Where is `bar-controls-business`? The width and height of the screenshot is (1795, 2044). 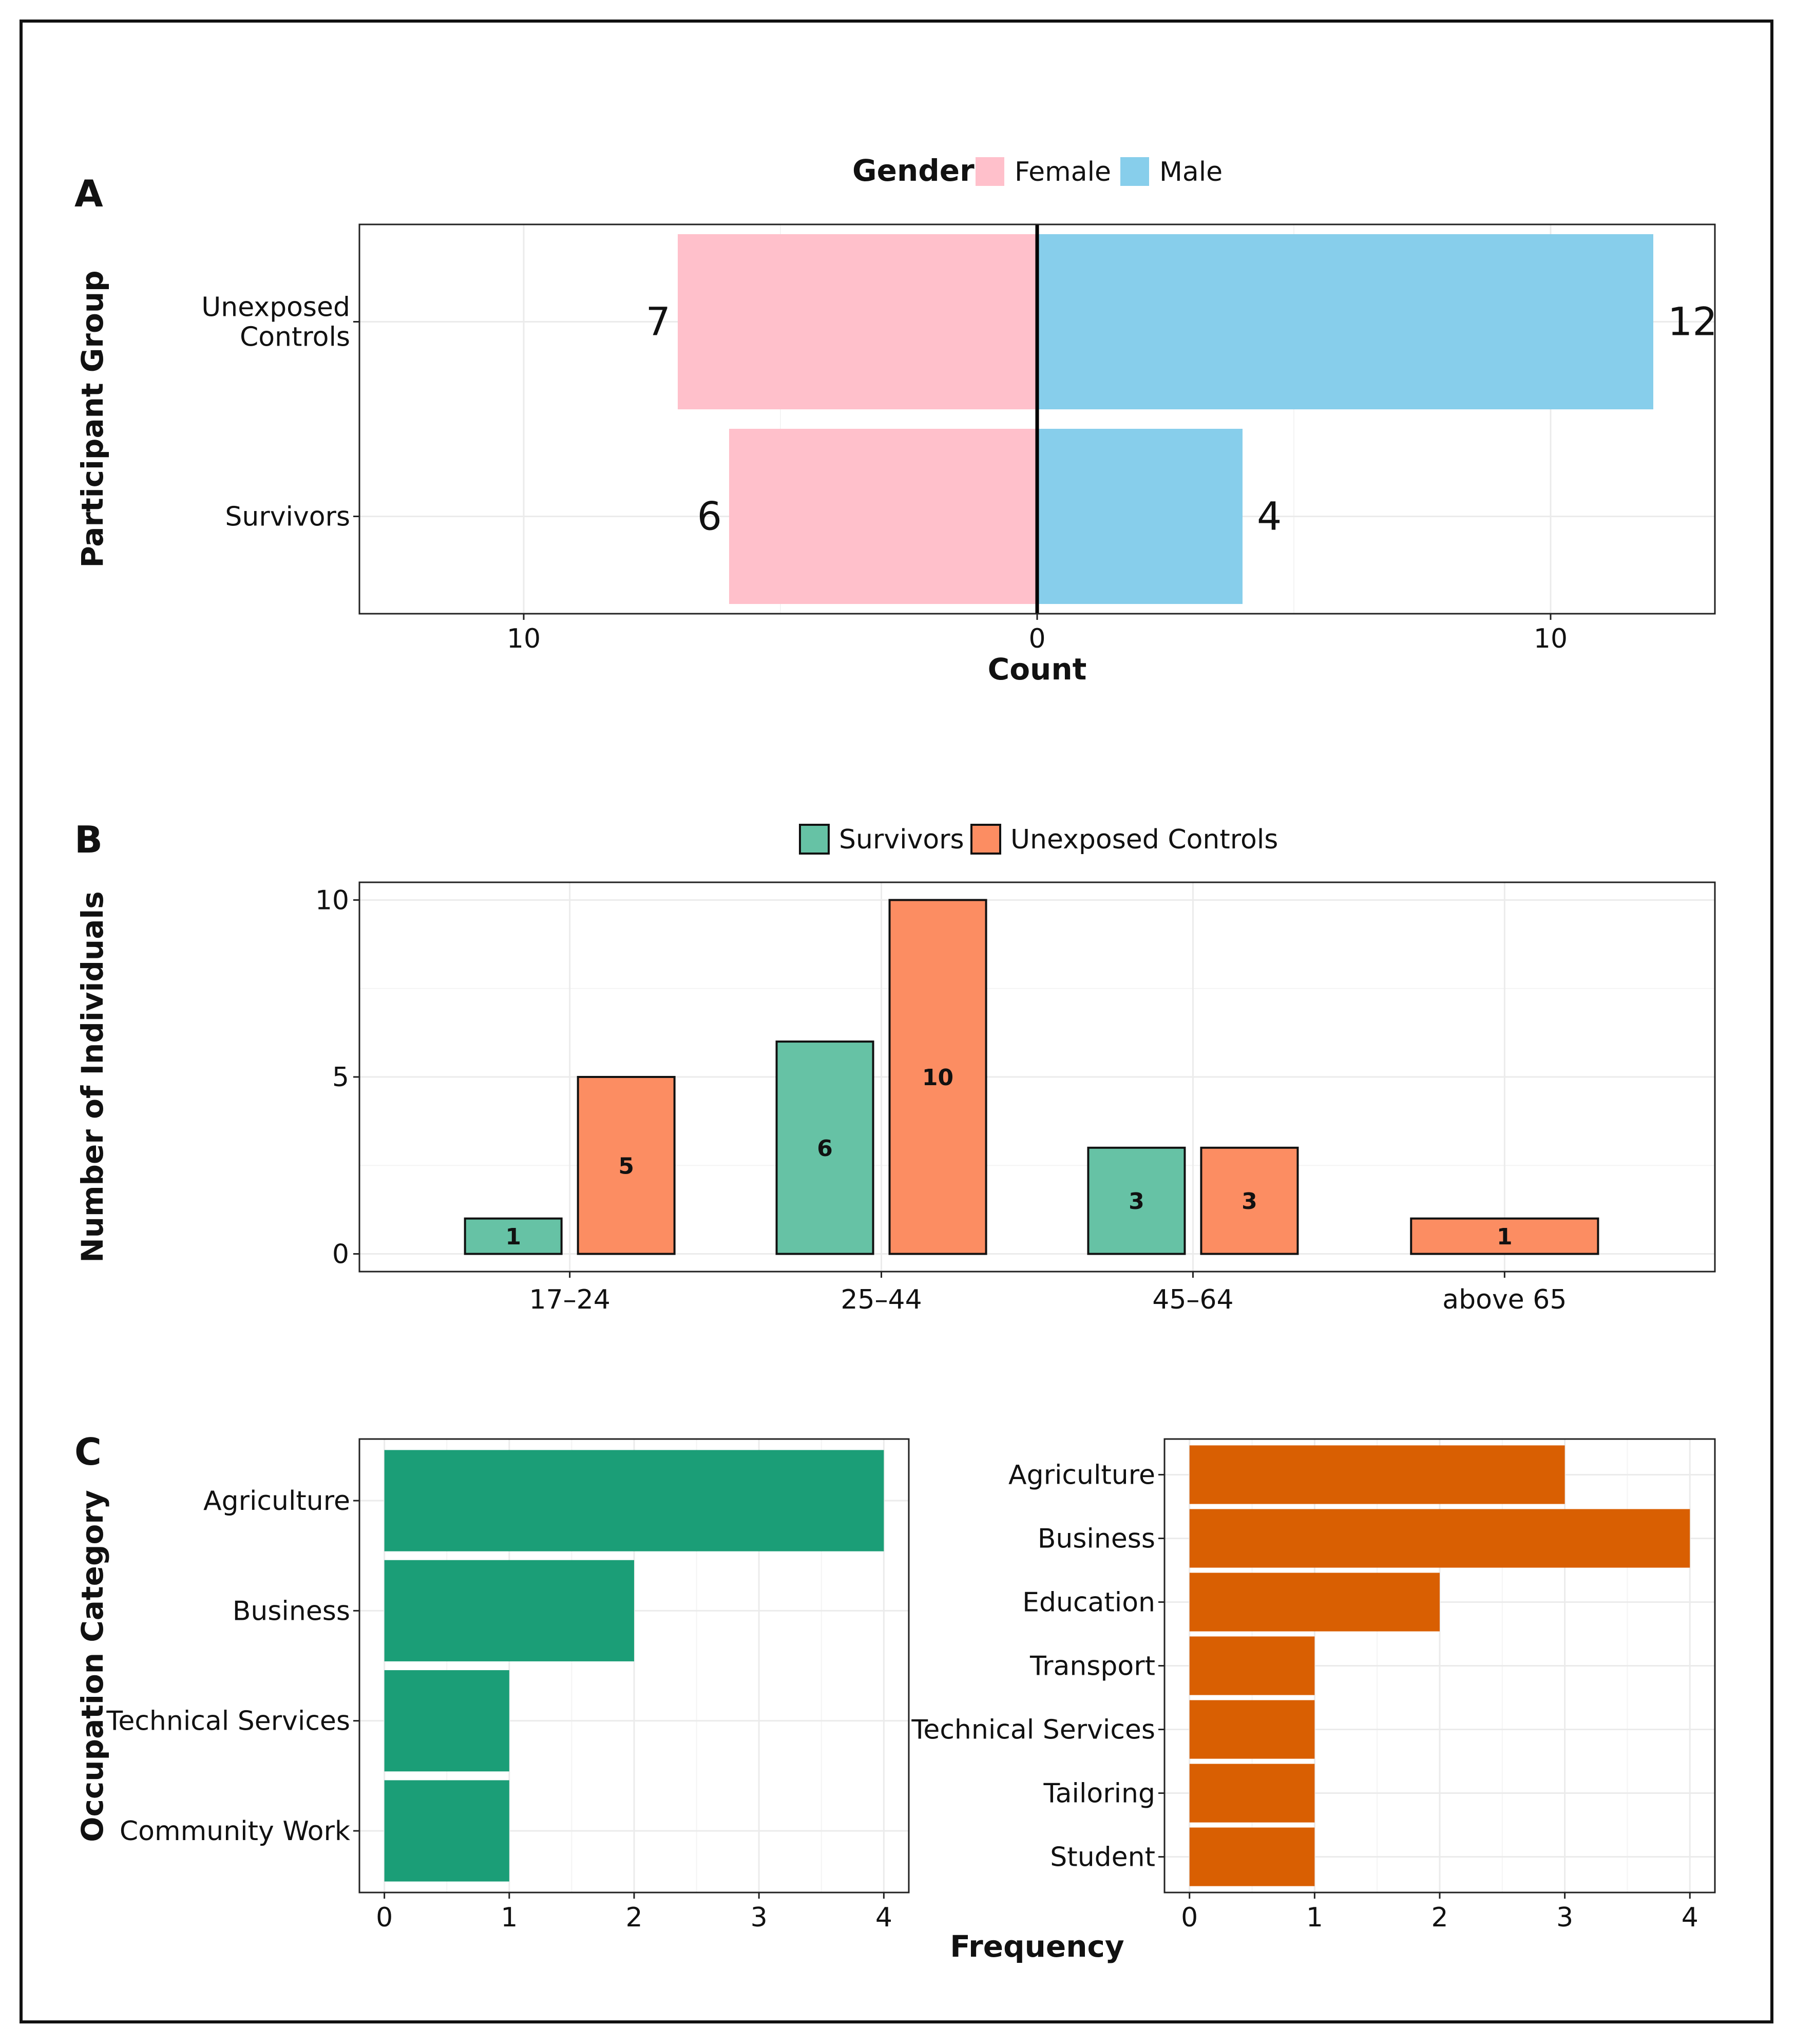 bar-controls-business is located at coordinates (1440, 1539).